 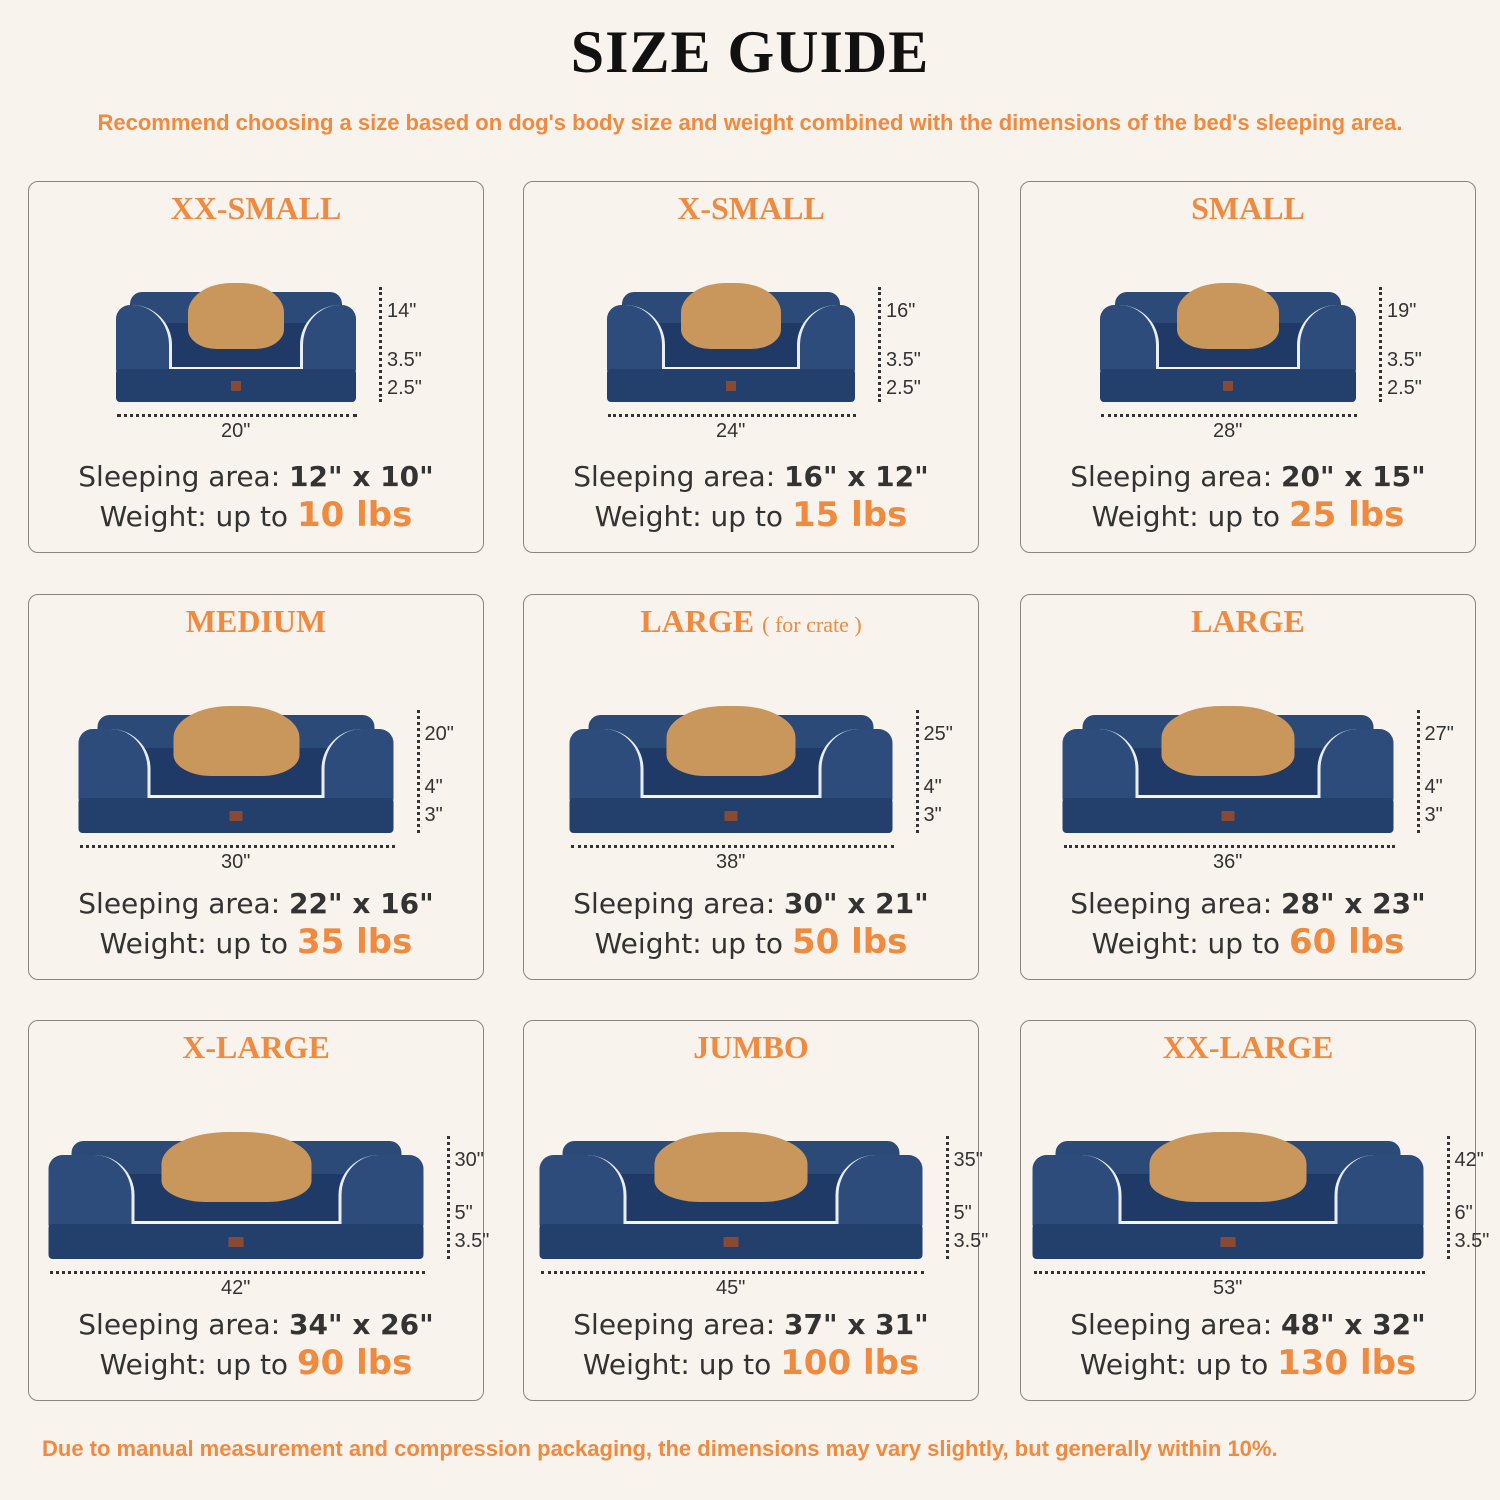 I want to click on size-title: SMALL, so click(x=1248, y=208).